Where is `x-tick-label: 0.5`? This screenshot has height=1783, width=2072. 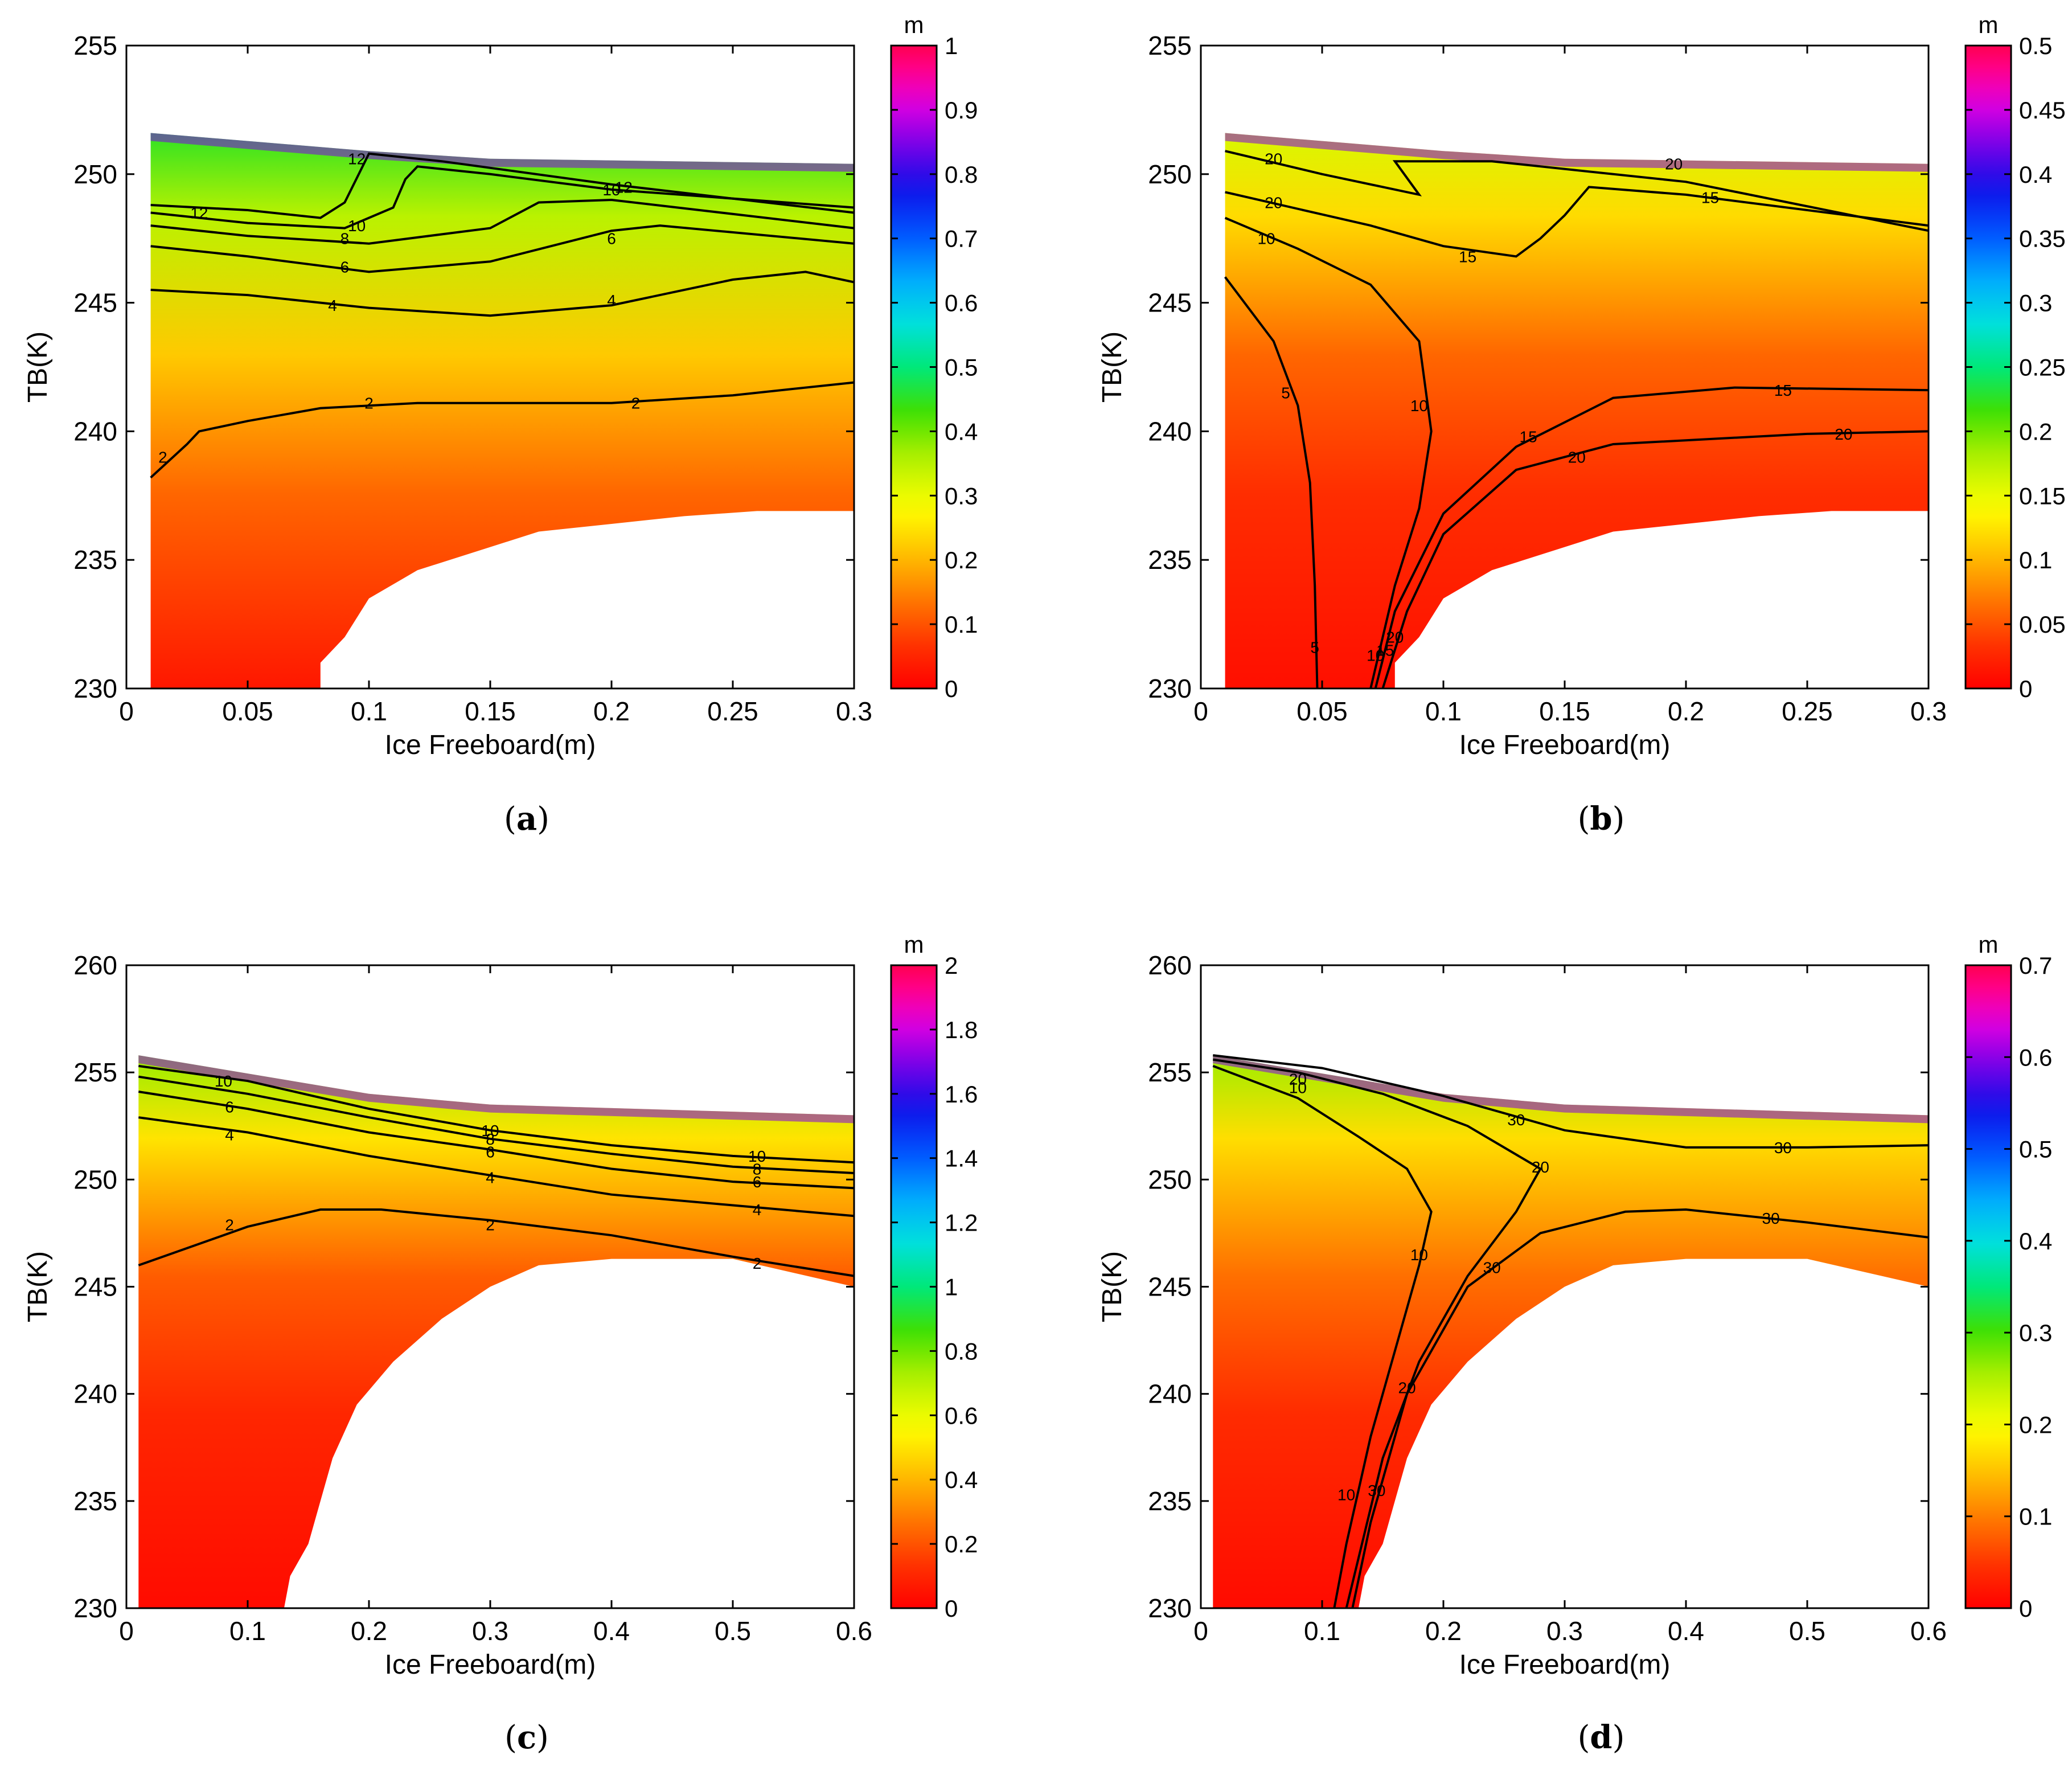
x-tick-label: 0.5 is located at coordinates (733, 1631).